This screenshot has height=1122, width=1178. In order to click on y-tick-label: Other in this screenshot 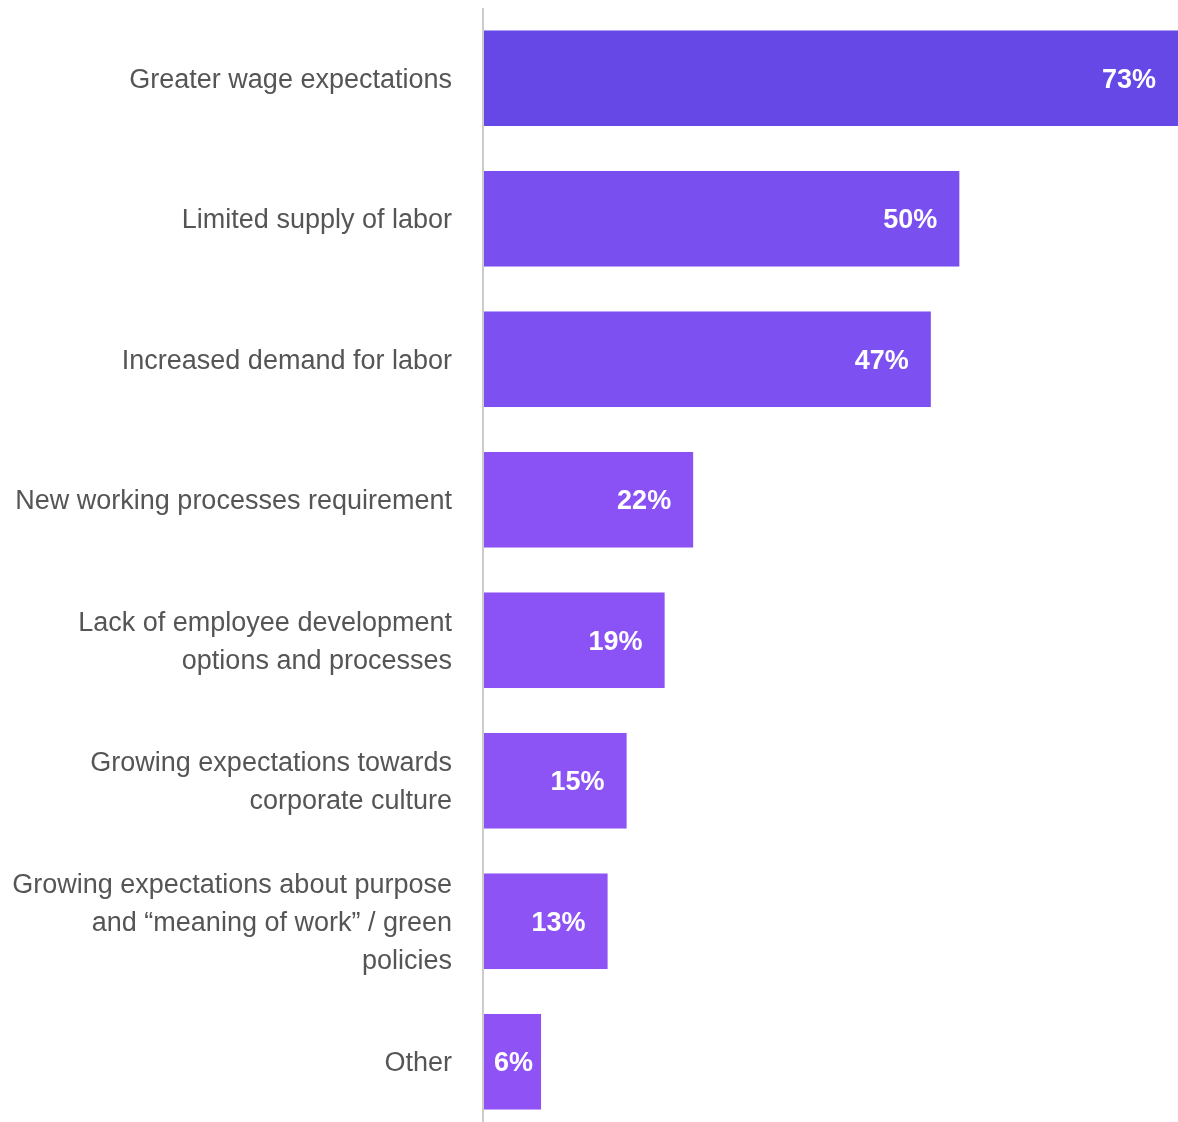, I will do `click(418, 1062)`.